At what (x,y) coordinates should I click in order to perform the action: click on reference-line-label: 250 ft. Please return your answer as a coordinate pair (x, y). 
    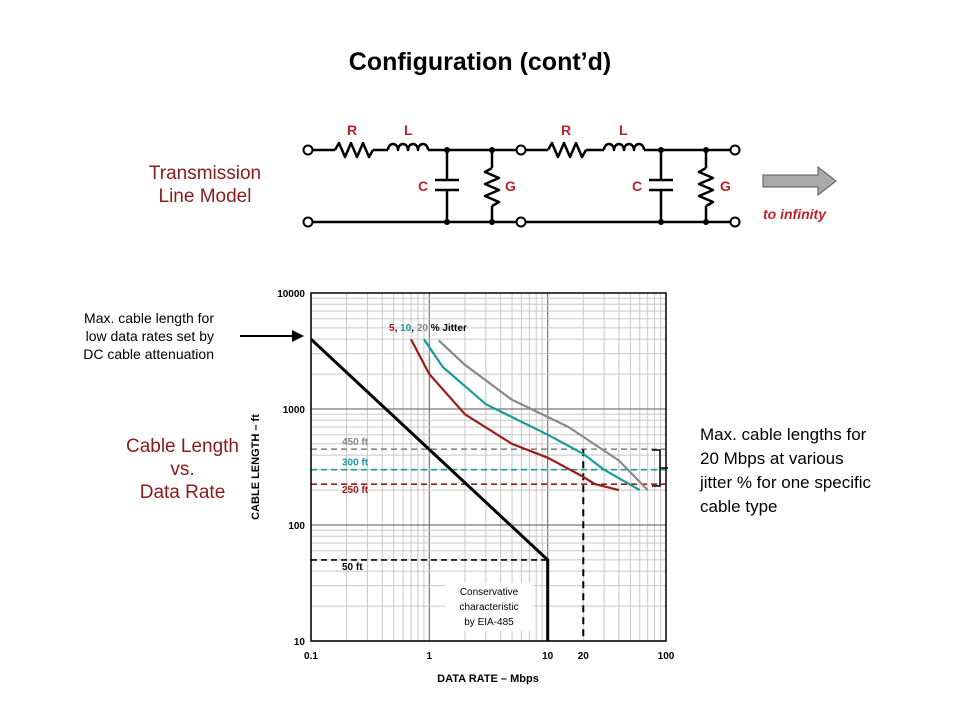
    Looking at the image, I should click on (355, 490).